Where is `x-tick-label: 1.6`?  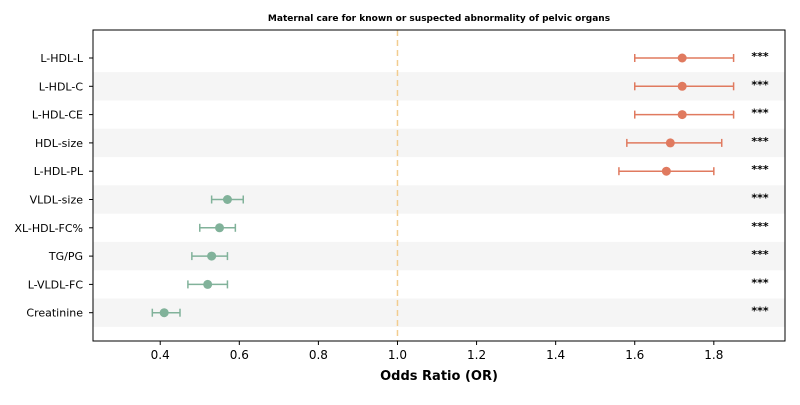 x-tick-label: 1.6 is located at coordinates (634, 355).